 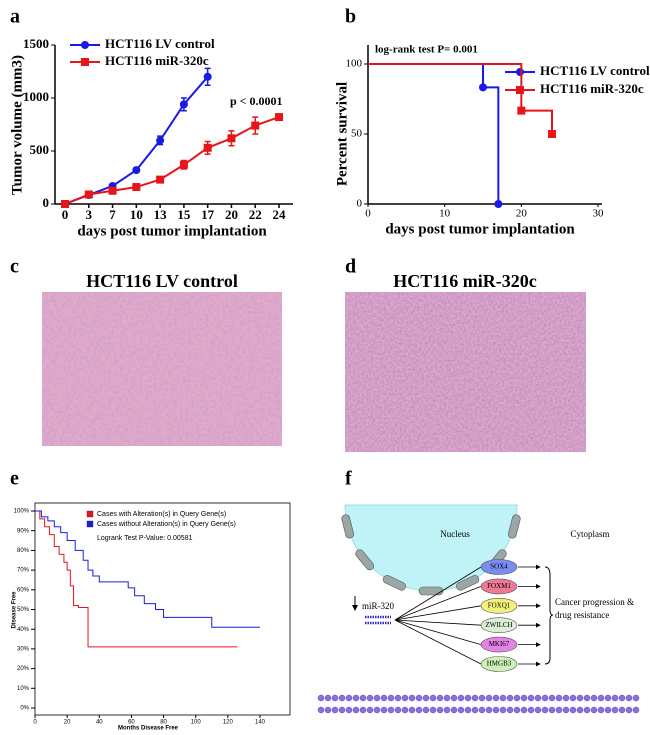 What do you see at coordinates (549, 615) in the screenshot?
I see `brace` at bounding box center [549, 615].